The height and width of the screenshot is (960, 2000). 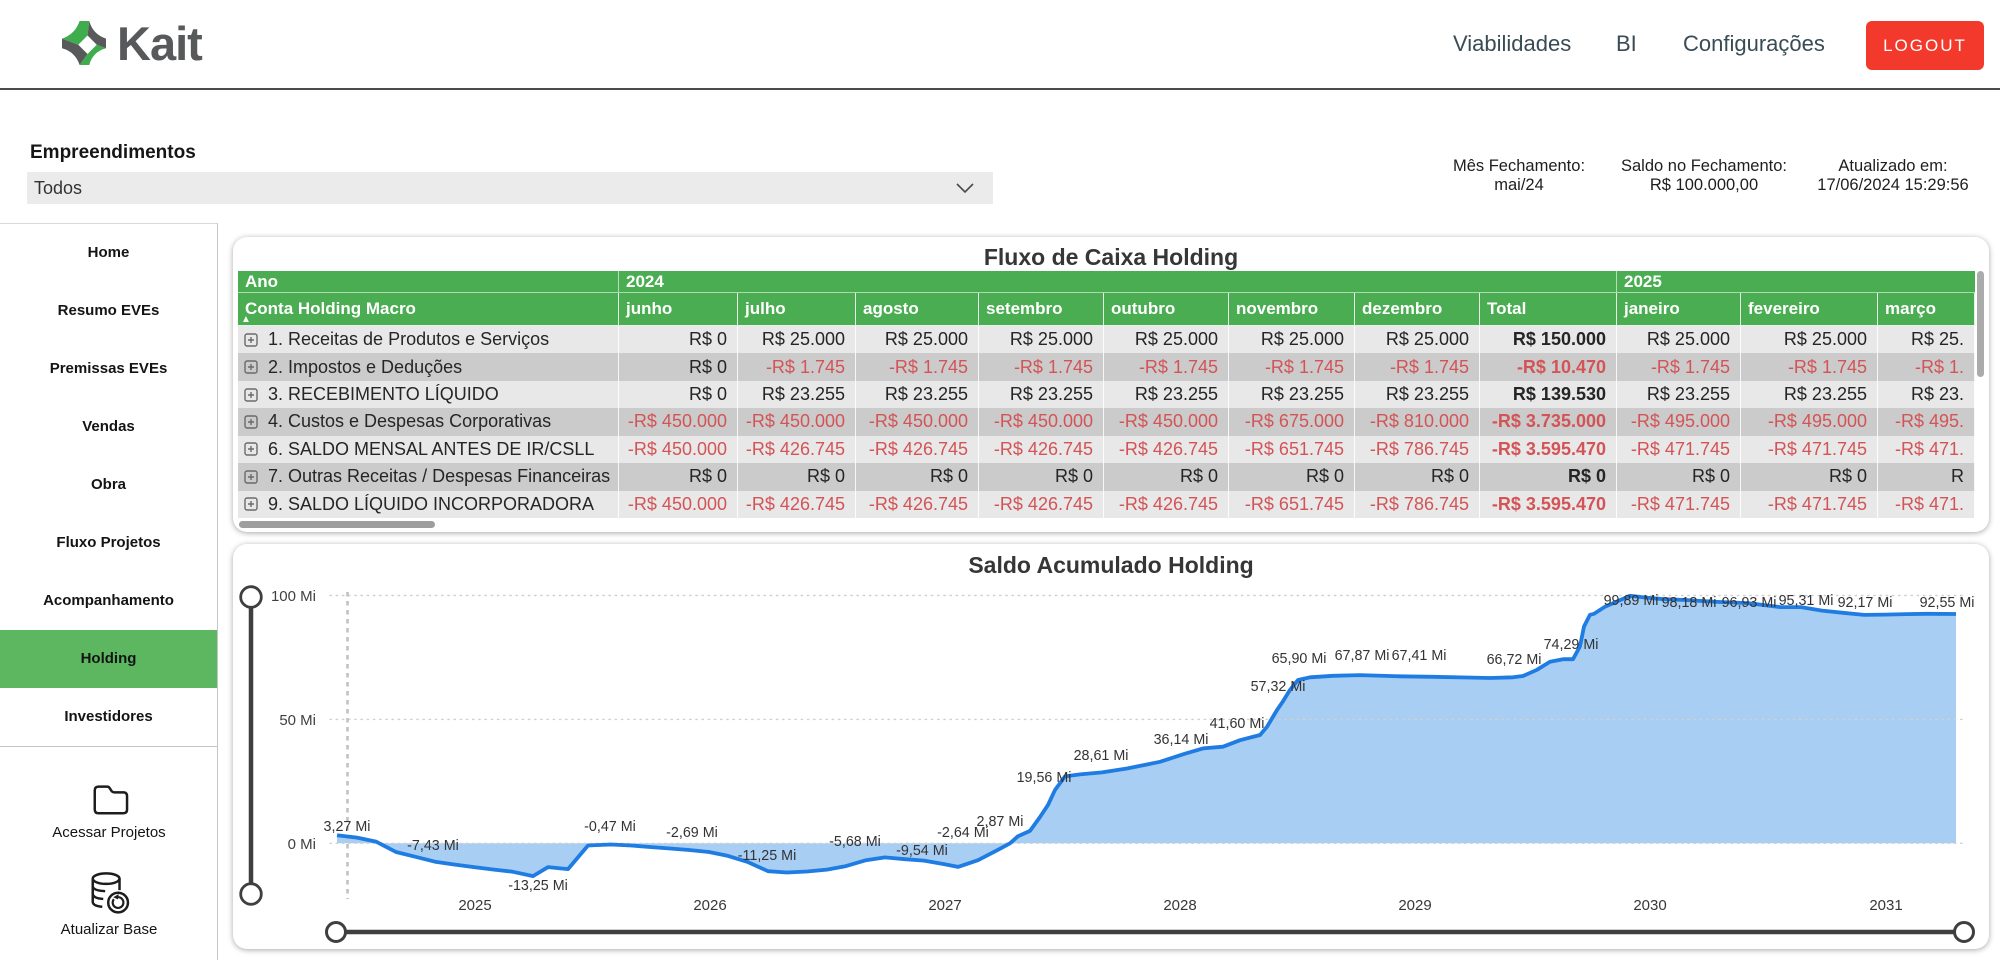 What do you see at coordinates (855, 842) in the screenshot?
I see `svg-text: -5,68 Mi` at bounding box center [855, 842].